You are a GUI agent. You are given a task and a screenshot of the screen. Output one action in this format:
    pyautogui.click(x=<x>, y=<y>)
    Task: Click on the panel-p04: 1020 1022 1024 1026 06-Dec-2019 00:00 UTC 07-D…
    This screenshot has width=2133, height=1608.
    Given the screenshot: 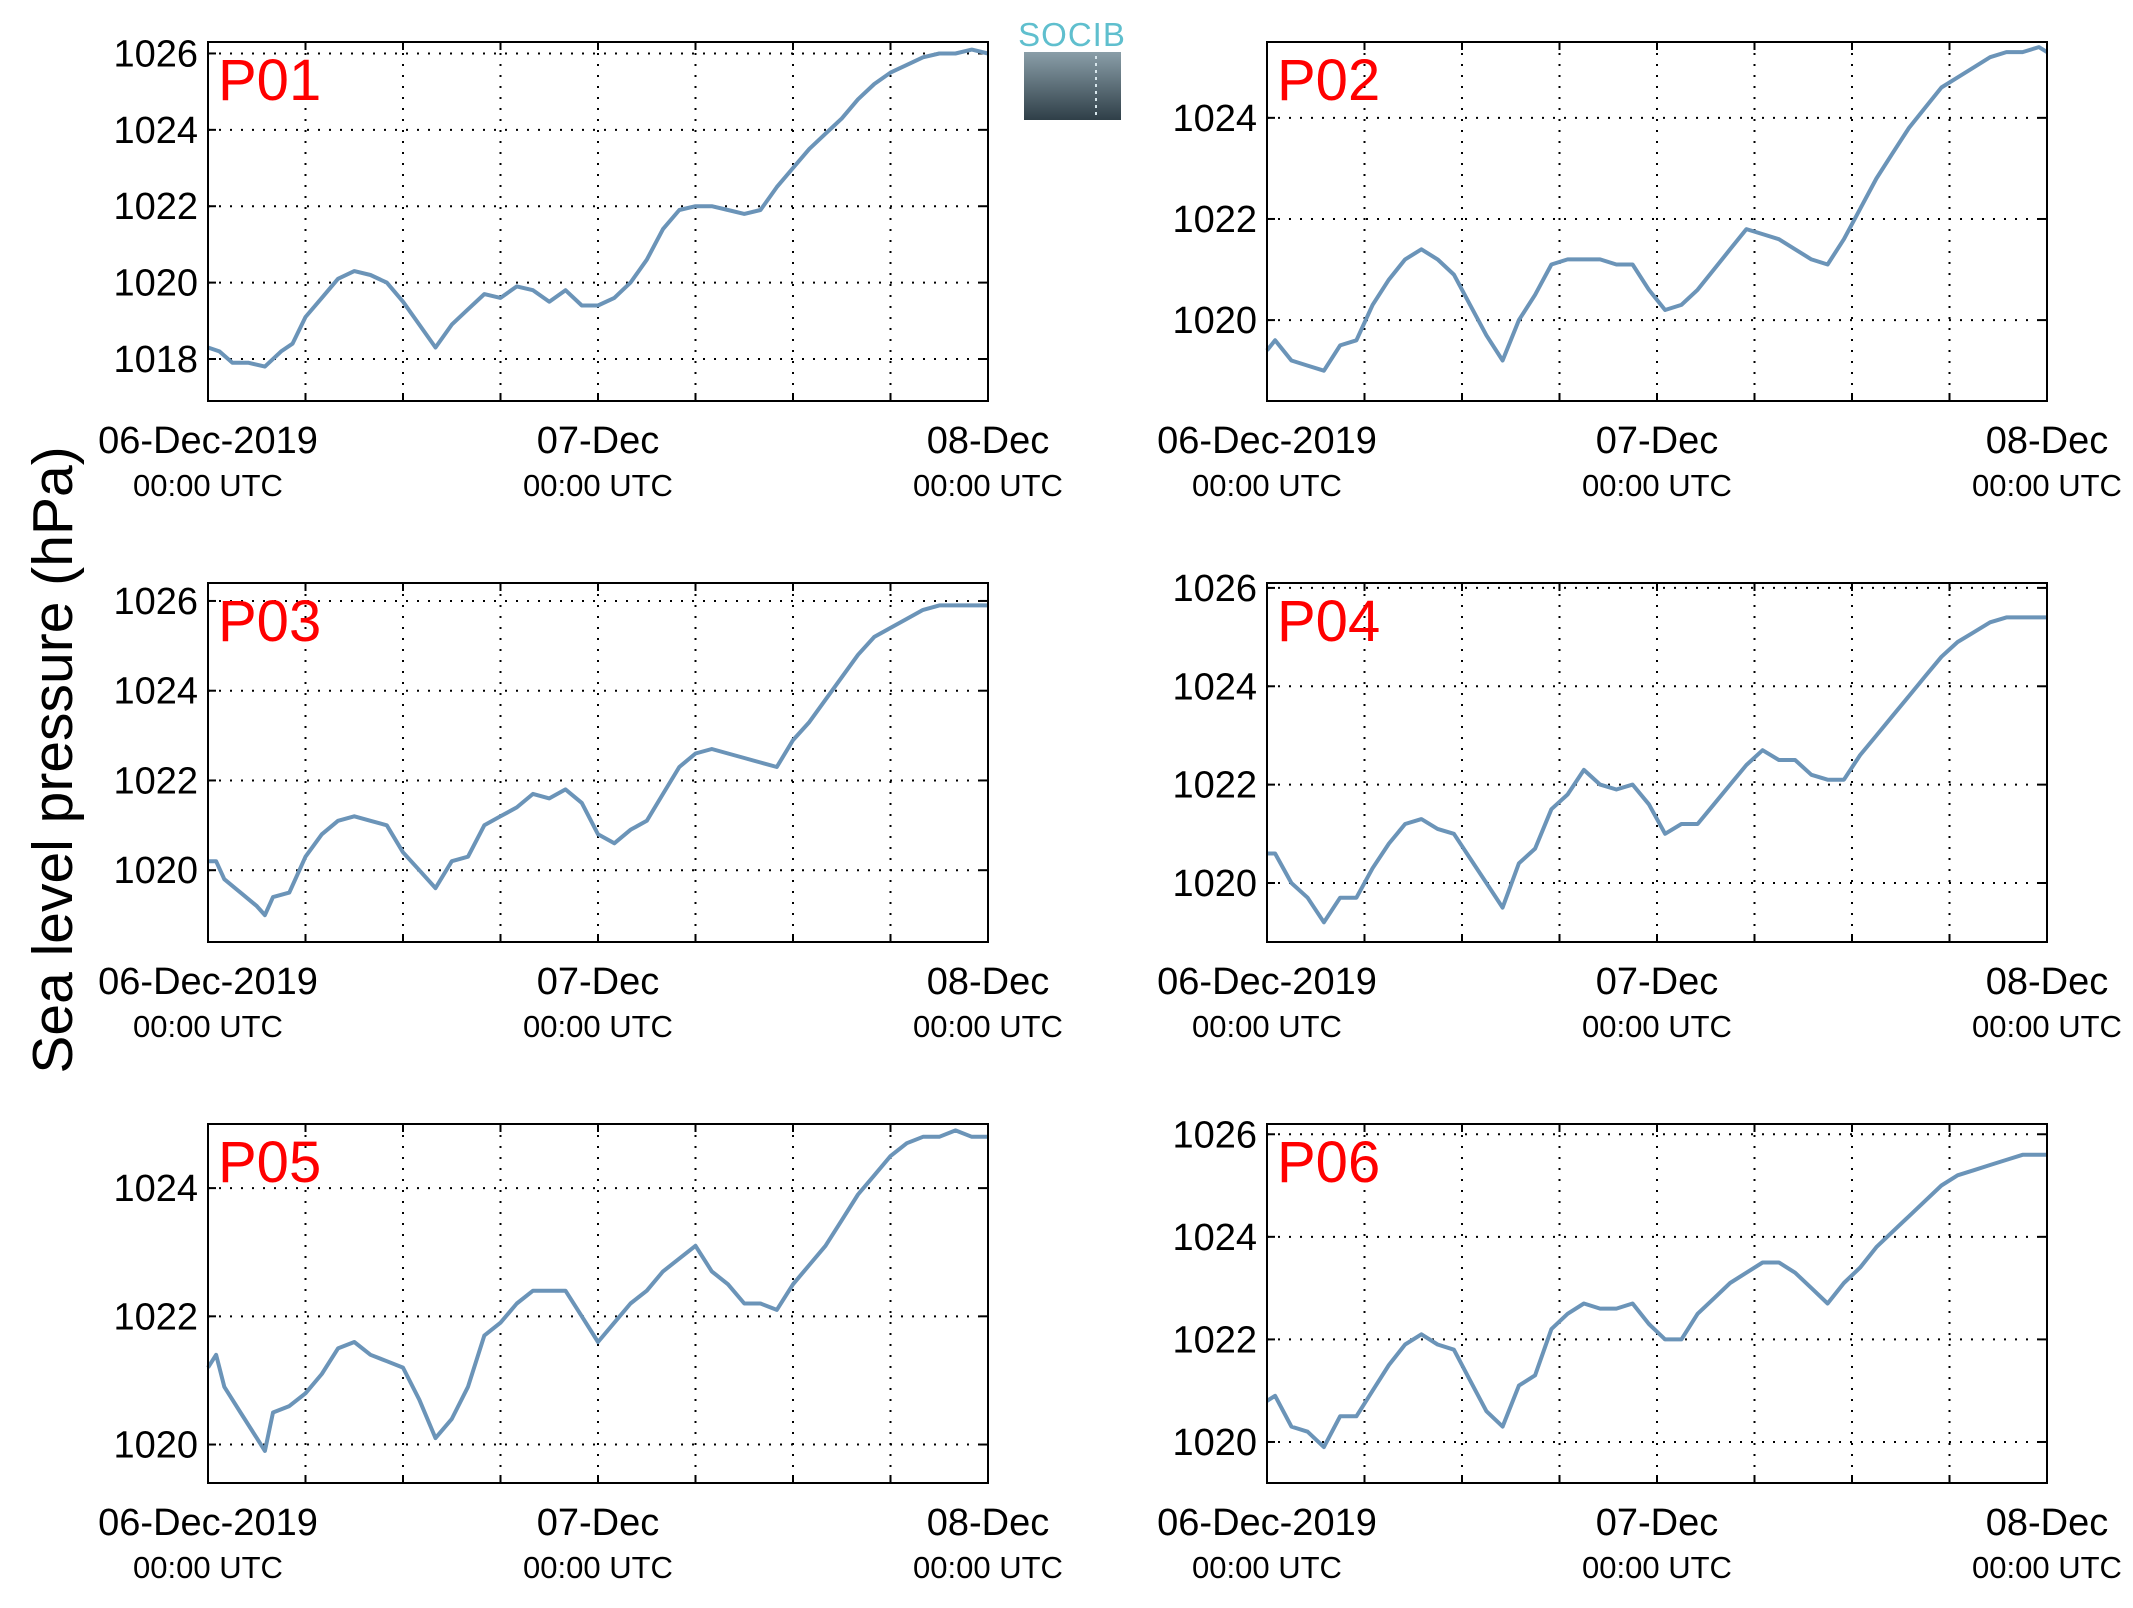 What is the action you would take?
    pyautogui.click(x=1639, y=806)
    